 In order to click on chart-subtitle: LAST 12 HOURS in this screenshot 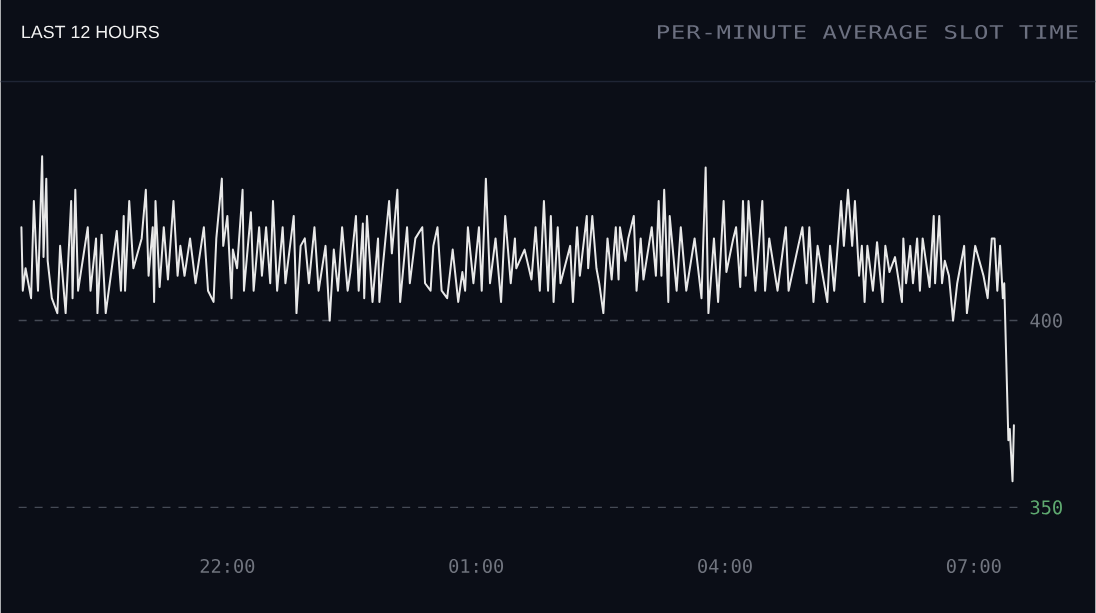, I will do `click(90, 32)`.